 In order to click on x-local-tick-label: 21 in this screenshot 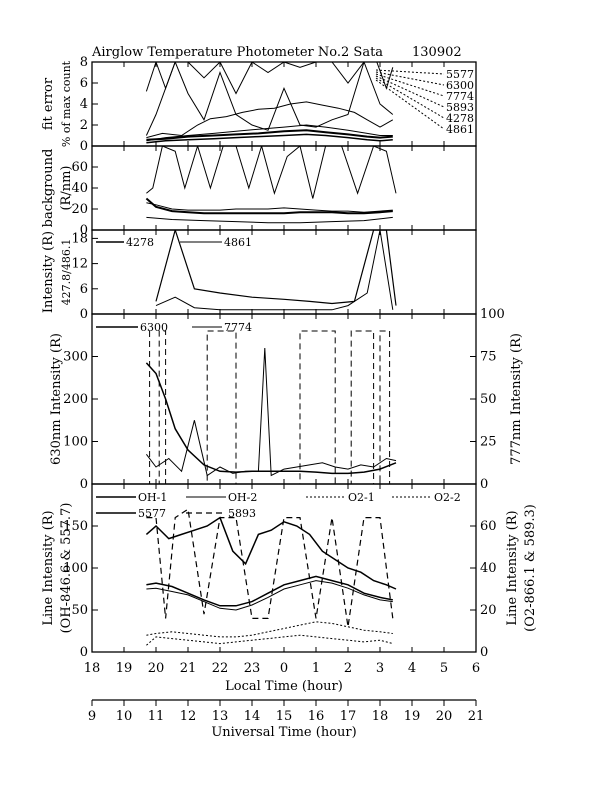, I will do `click(188, 668)`.